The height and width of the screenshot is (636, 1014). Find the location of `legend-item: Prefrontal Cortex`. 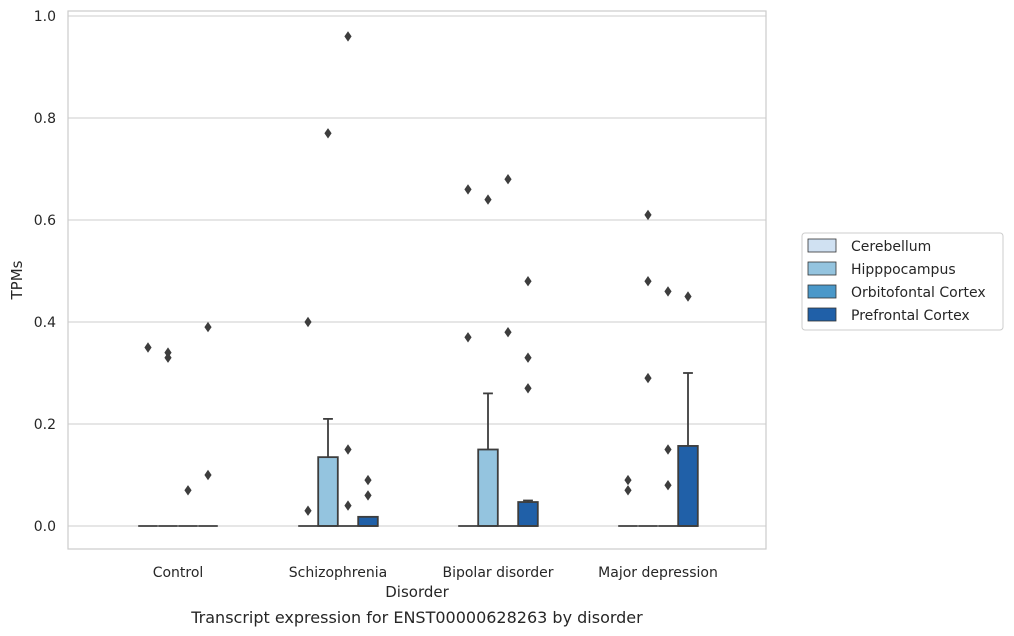

legend-item: Prefrontal Cortex is located at coordinates (888, 315).